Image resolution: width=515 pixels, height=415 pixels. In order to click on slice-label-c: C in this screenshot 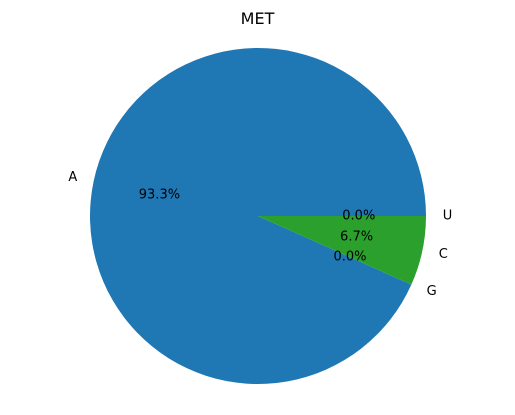, I will do `click(443, 254)`.